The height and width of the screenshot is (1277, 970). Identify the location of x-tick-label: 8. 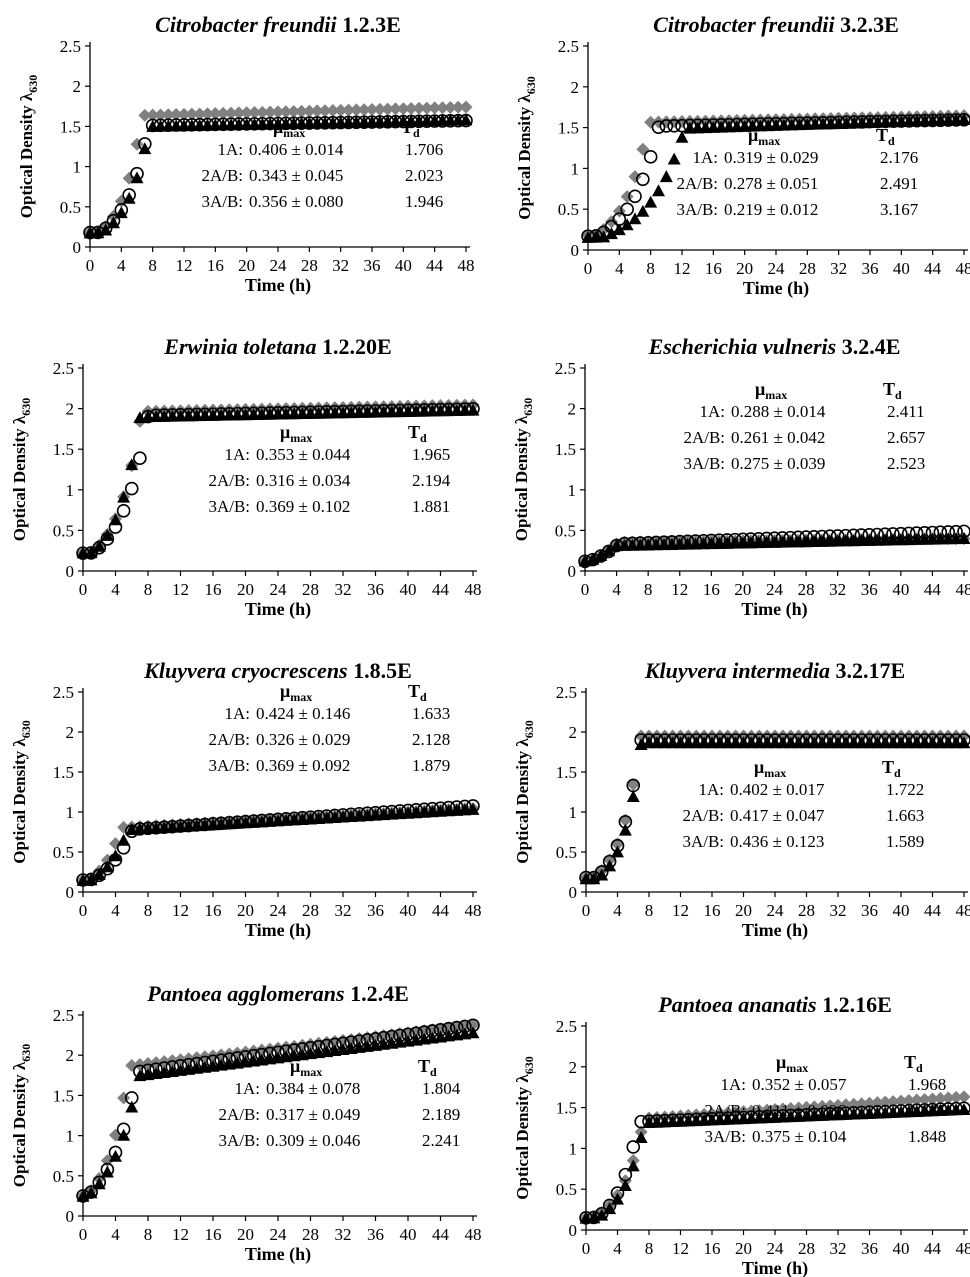
(148, 910).